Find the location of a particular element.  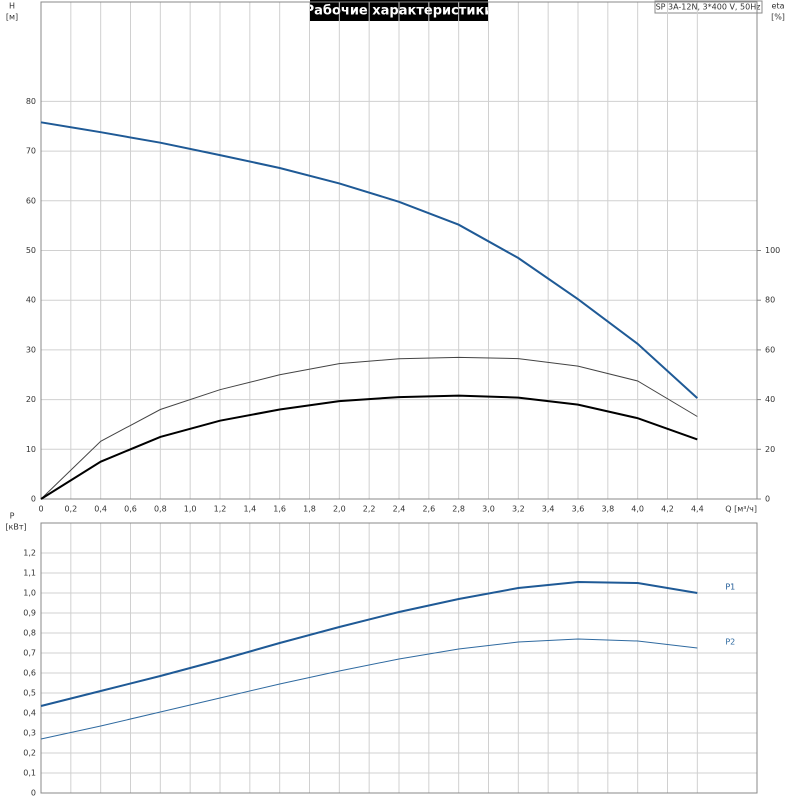

x-tick-label: 2,2 is located at coordinates (369, 509).